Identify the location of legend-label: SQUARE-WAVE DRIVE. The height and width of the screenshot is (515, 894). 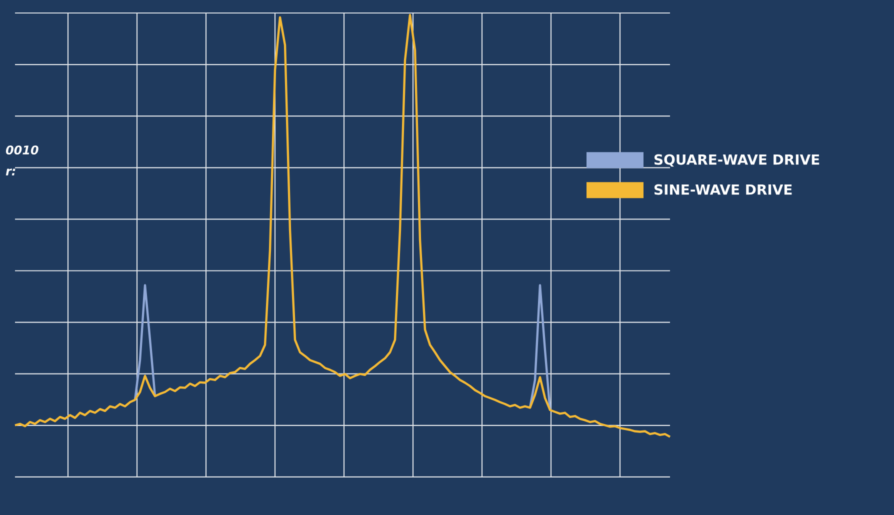
(737, 160).